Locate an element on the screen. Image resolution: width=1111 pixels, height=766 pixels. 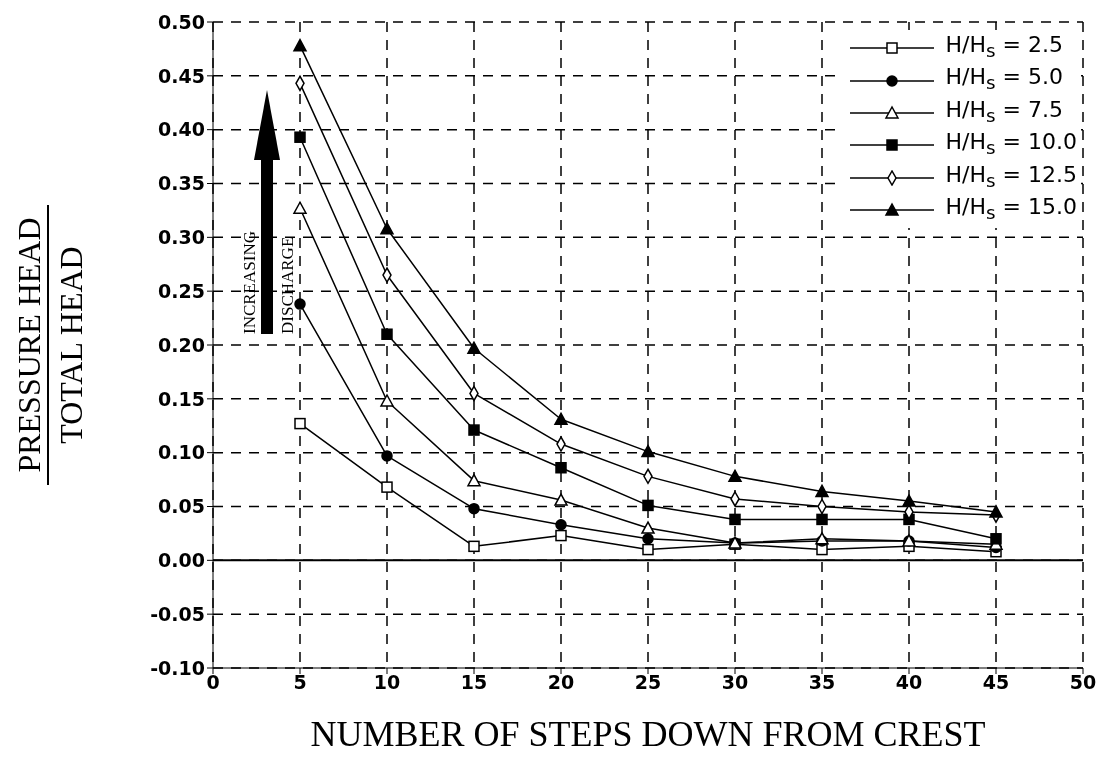
x-tick-label: 25 is located at coordinates (648, 682).